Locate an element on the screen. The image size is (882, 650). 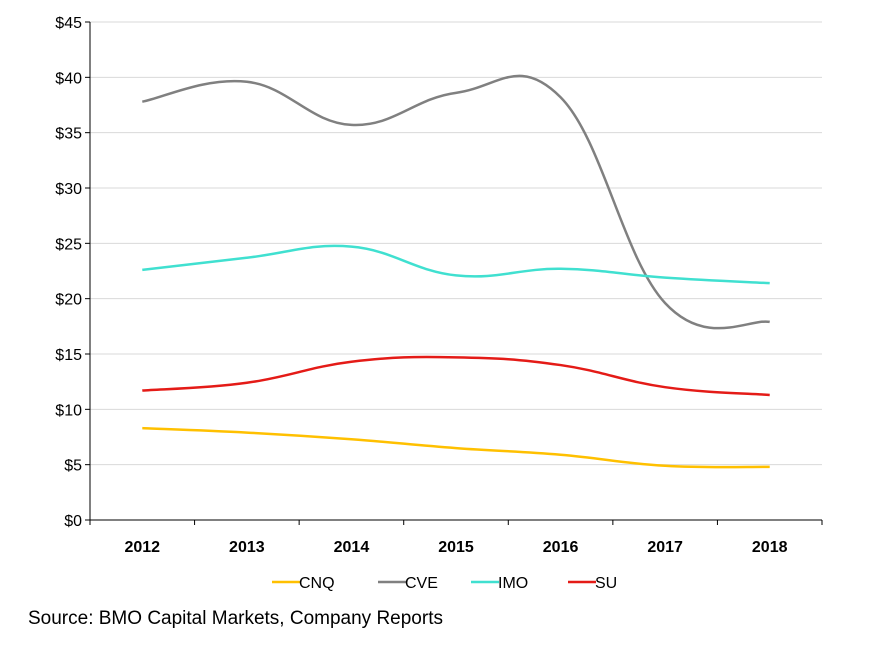
series-line-su is located at coordinates (456, 376).